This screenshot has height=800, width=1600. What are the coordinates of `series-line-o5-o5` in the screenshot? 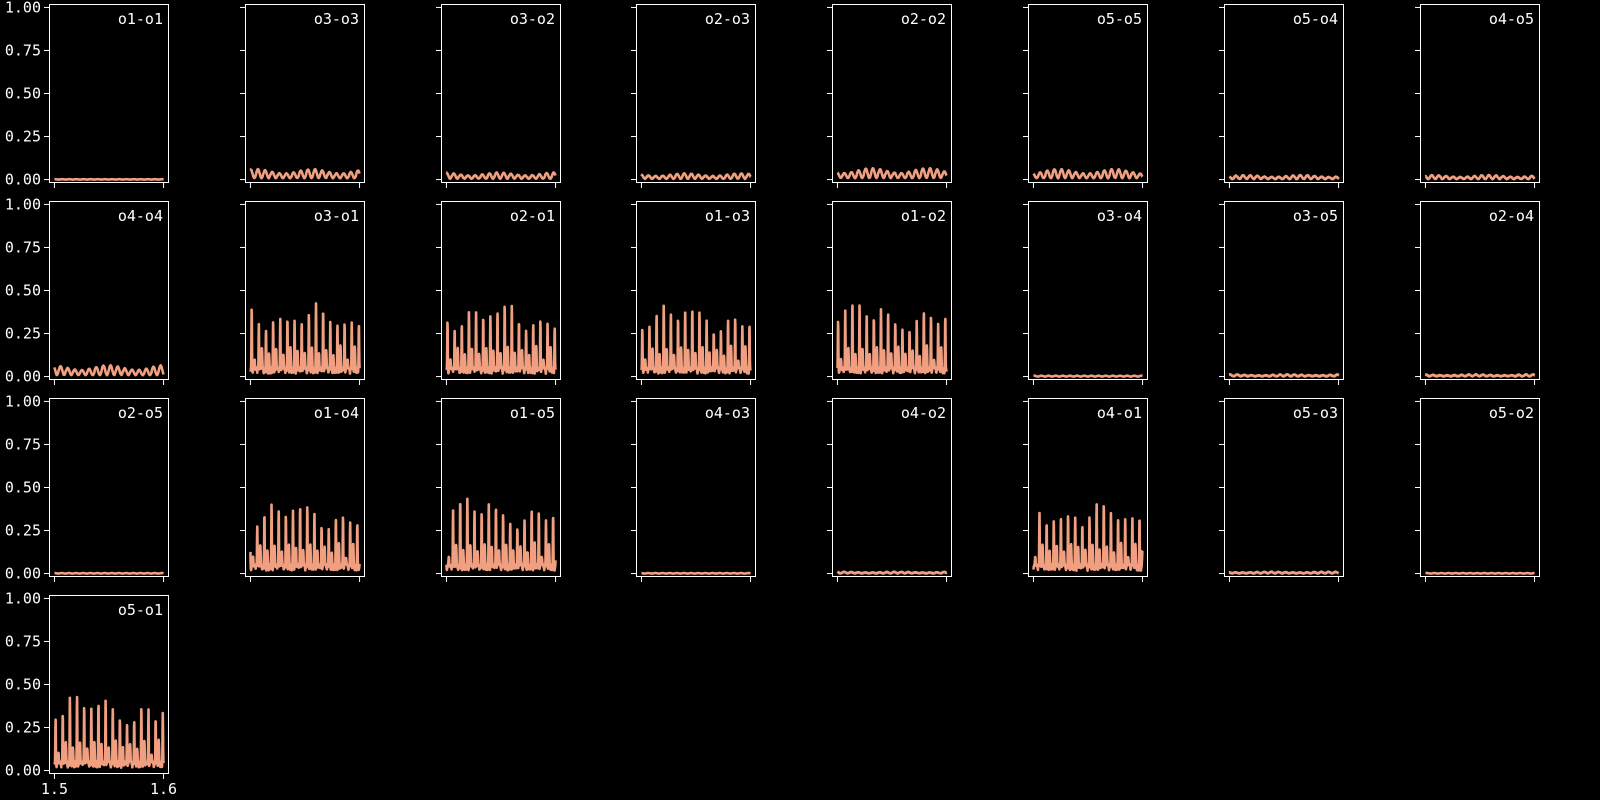 It's located at (1088, 173).